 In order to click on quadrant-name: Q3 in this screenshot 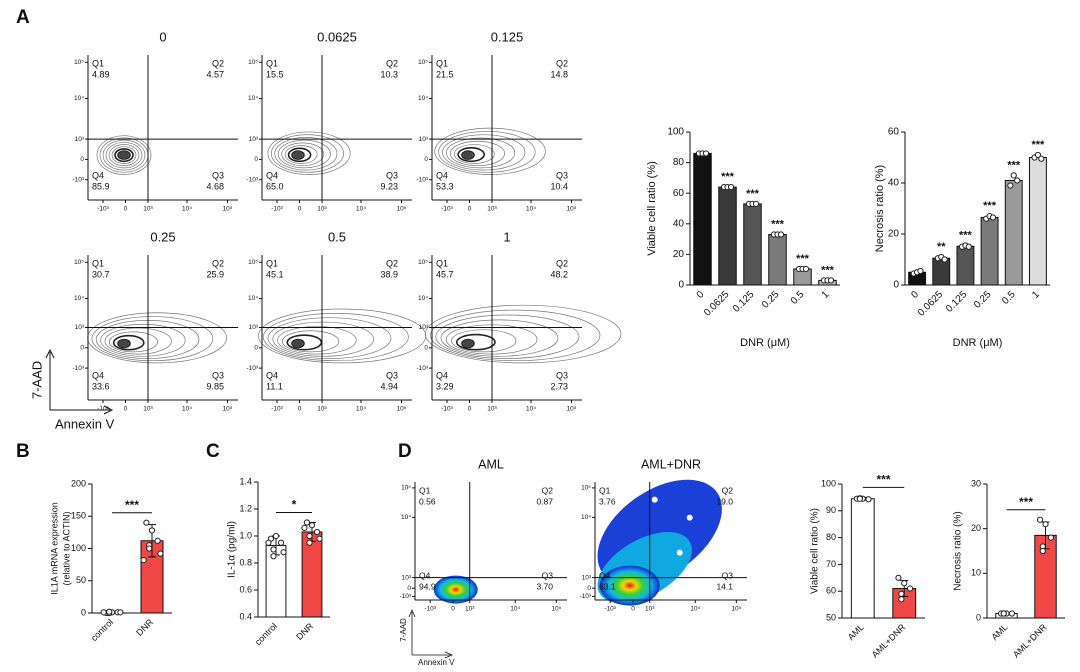, I will do `click(218, 375)`.